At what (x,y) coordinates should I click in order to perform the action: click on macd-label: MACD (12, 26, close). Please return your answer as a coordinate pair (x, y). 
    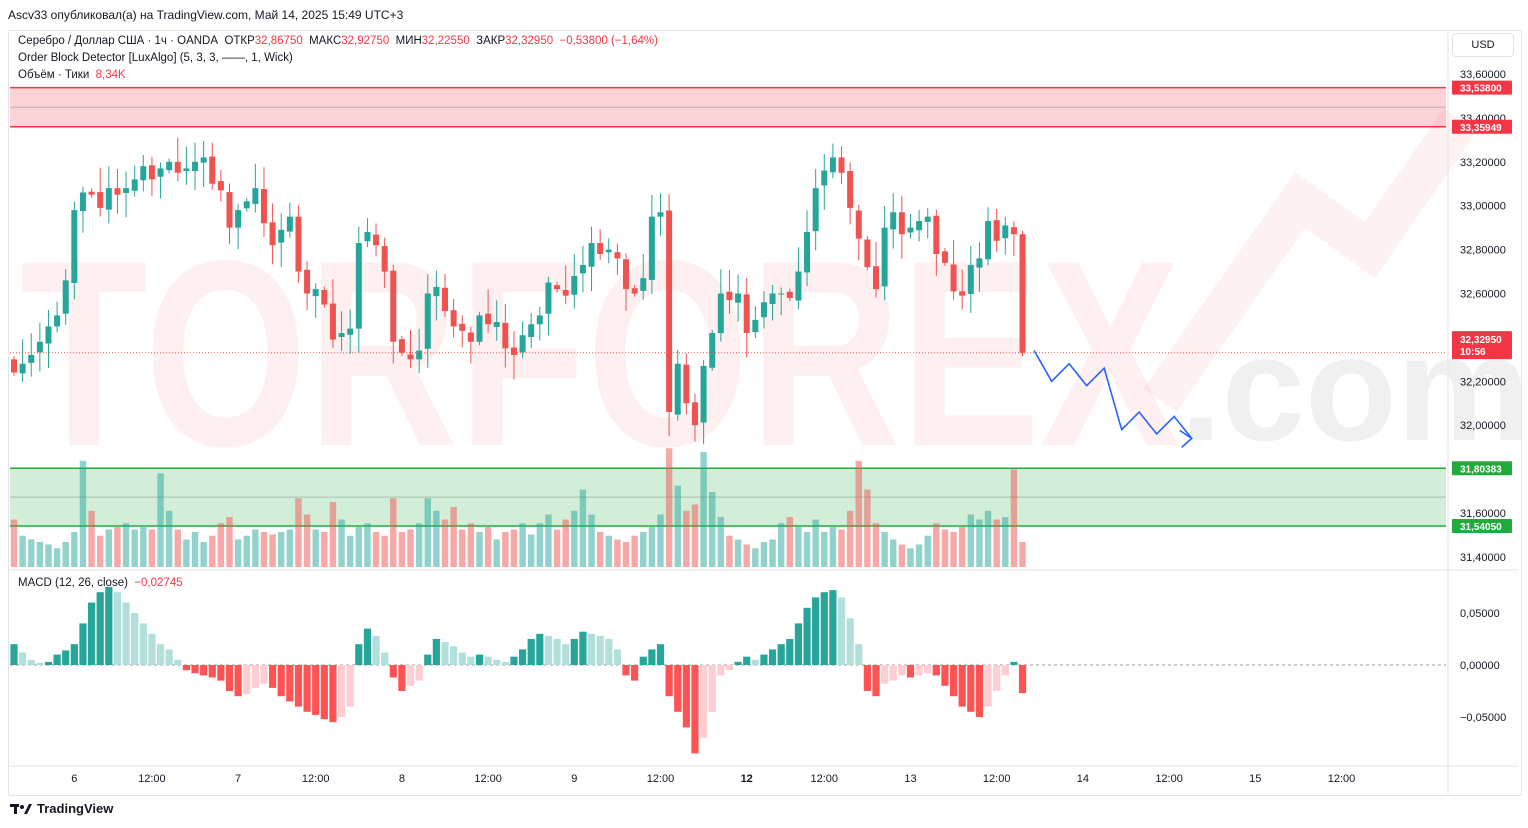
    Looking at the image, I should click on (73, 583).